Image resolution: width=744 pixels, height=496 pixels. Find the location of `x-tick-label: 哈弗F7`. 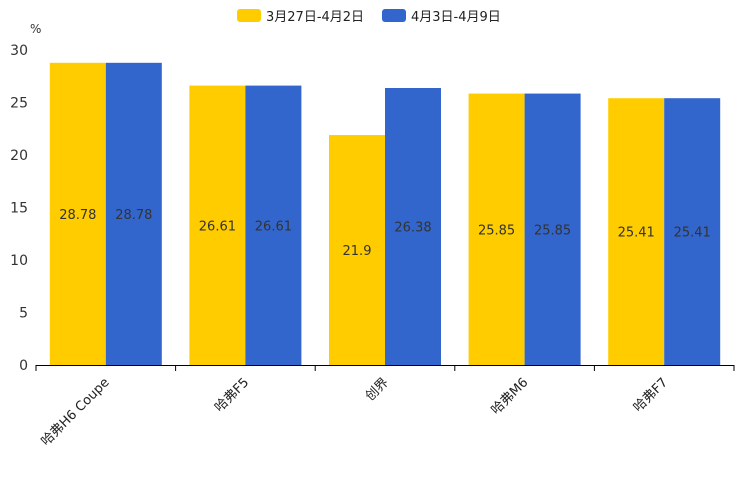

x-tick-label: 哈弗F7 is located at coordinates (651, 395).